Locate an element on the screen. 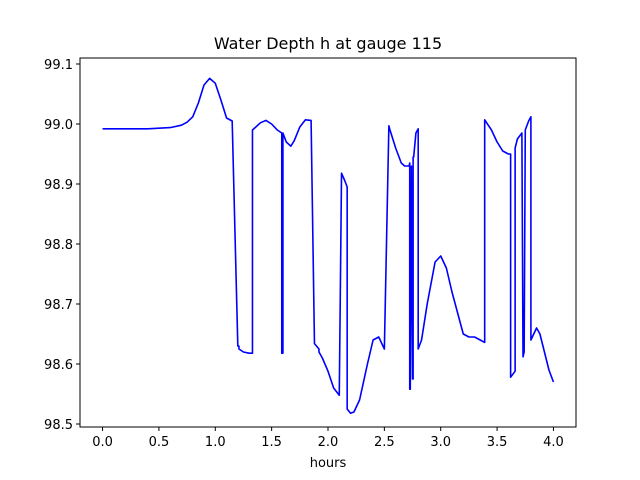 The width and height of the screenshot is (640, 480). y-tick-label: 99.0 is located at coordinates (58, 125).